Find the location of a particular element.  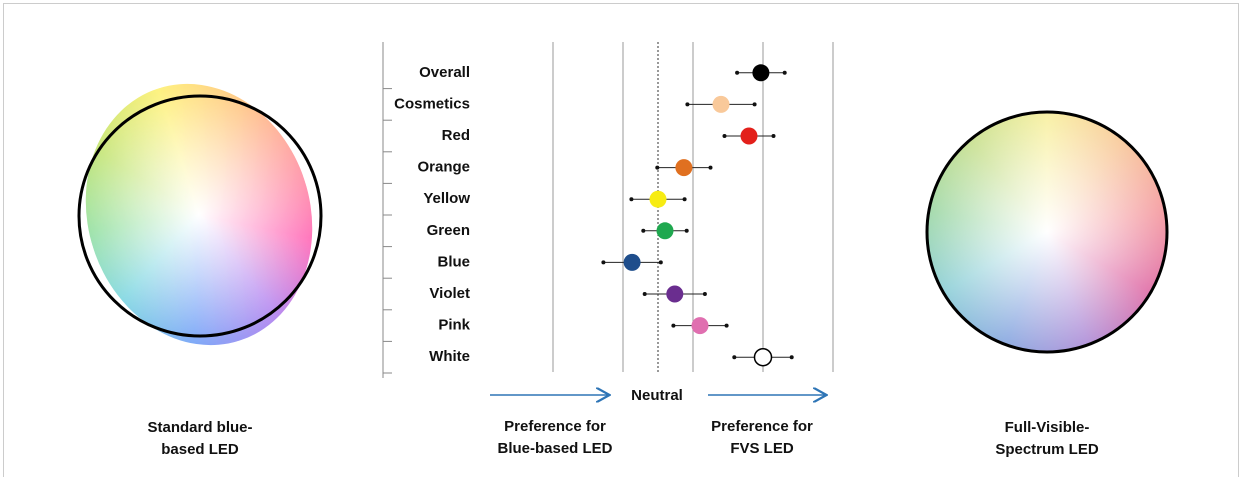

y-tick-label: Pink is located at coordinates (454, 325).